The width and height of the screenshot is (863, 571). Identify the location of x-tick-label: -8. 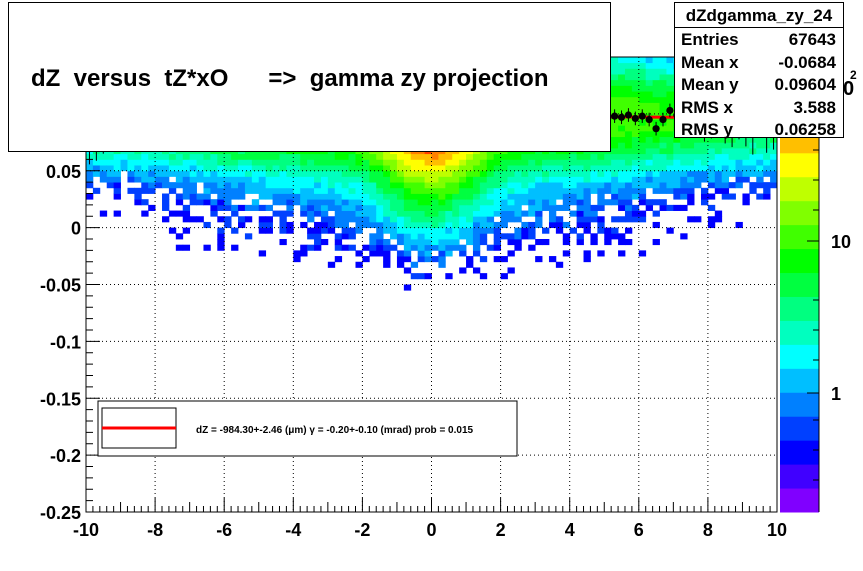
(155, 530).